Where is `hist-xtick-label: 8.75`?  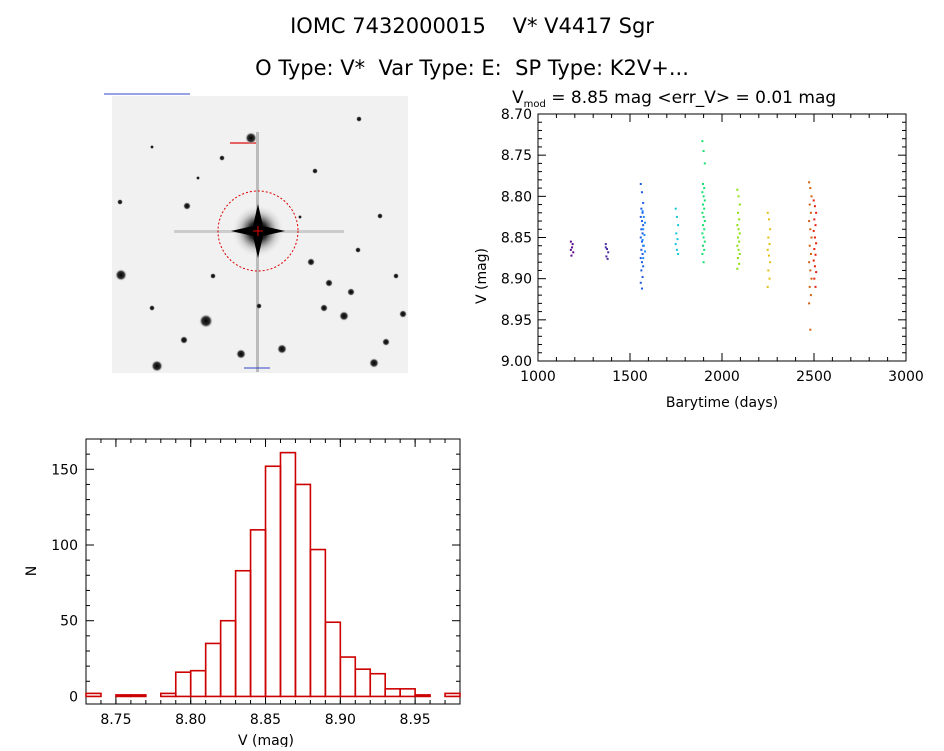
hist-xtick-label: 8.75 is located at coordinates (115, 720).